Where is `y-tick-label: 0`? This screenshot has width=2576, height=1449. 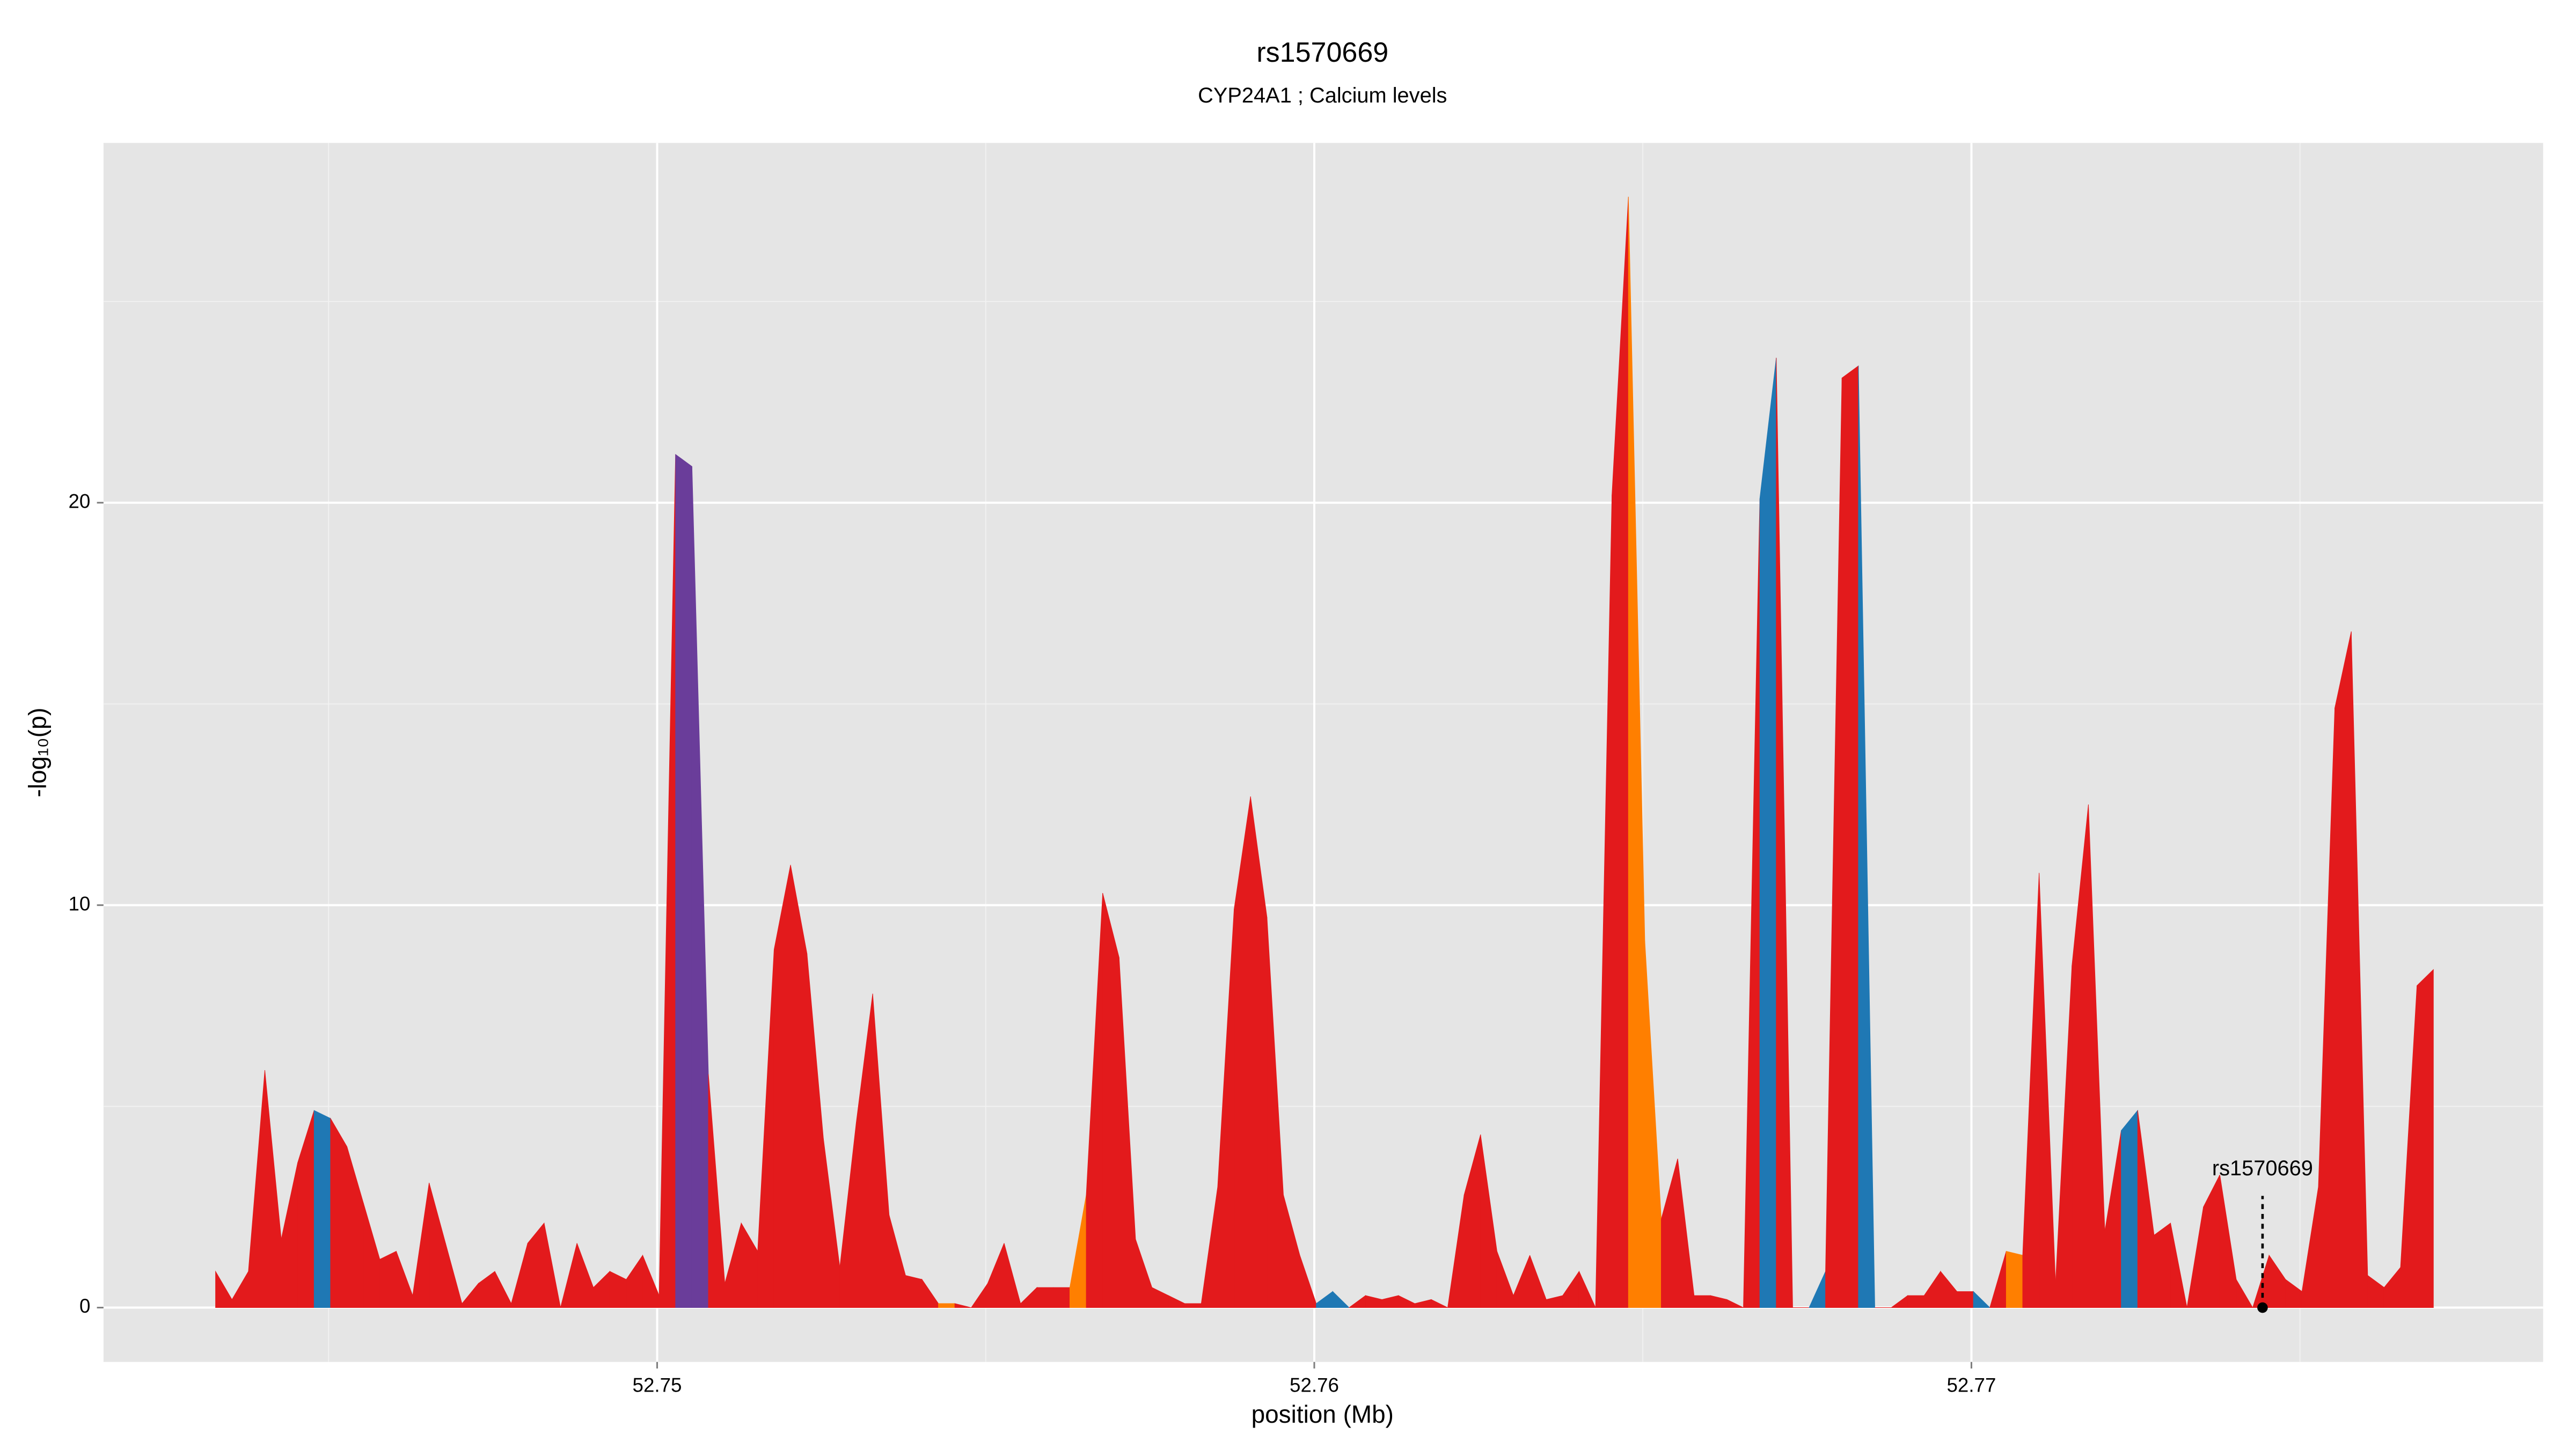 y-tick-label: 0 is located at coordinates (84, 1306).